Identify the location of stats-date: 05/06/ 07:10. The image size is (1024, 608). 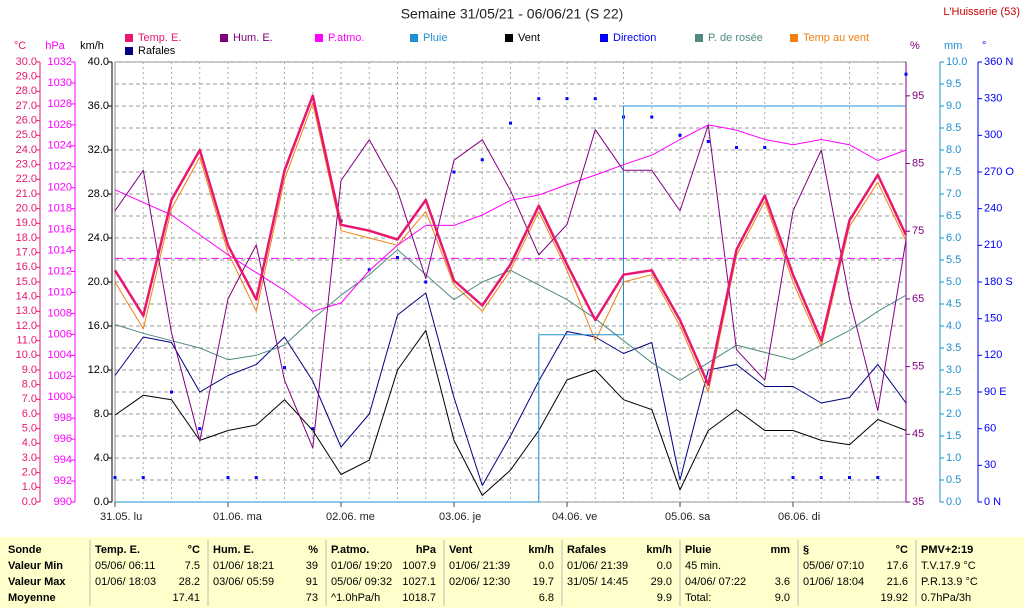
(833, 566).